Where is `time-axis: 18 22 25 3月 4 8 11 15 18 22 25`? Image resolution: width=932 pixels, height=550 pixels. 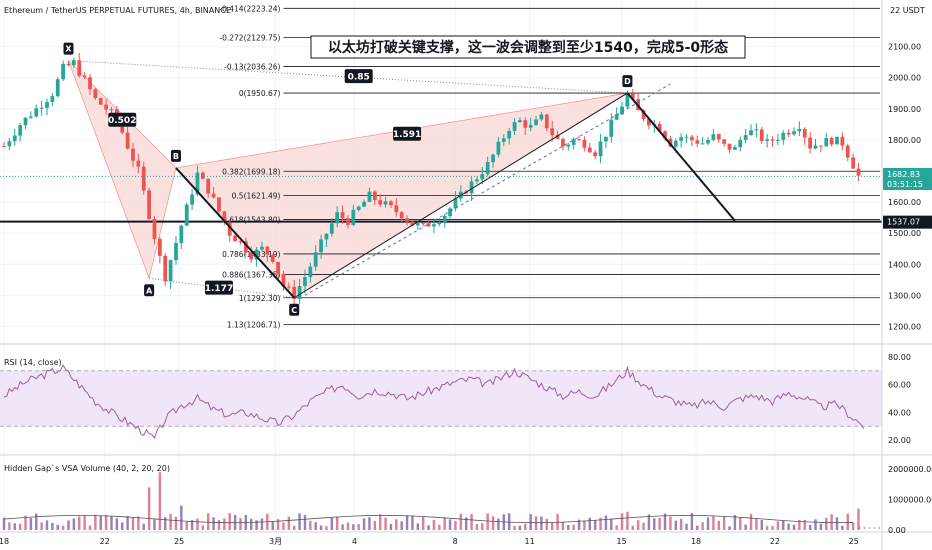 time-axis: 18 22 25 3月 4 8 11 15 18 22 25 is located at coordinates (429, 541).